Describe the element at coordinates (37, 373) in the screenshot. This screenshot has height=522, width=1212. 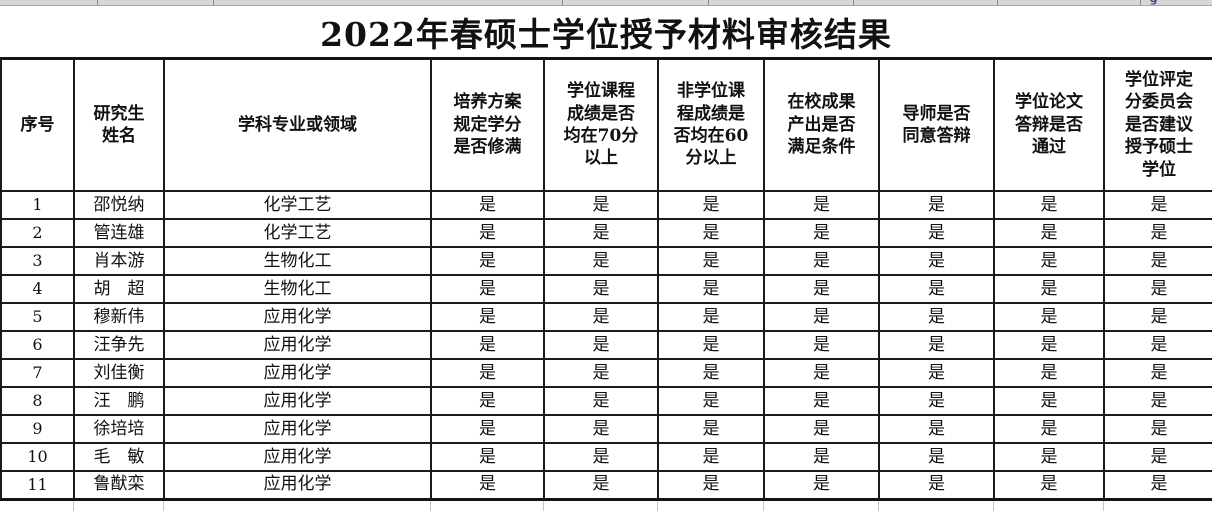
I see `cell-no: 7` at that location.